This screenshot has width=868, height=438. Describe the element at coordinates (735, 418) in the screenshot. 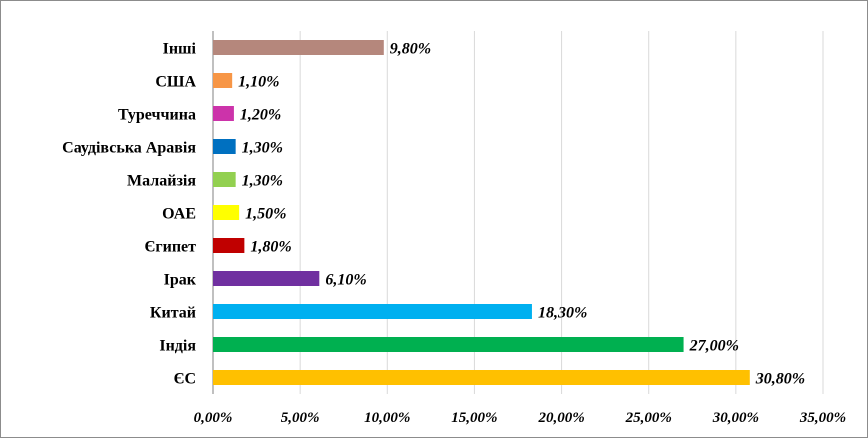

I see `x-tick-label: 30,00%` at that location.